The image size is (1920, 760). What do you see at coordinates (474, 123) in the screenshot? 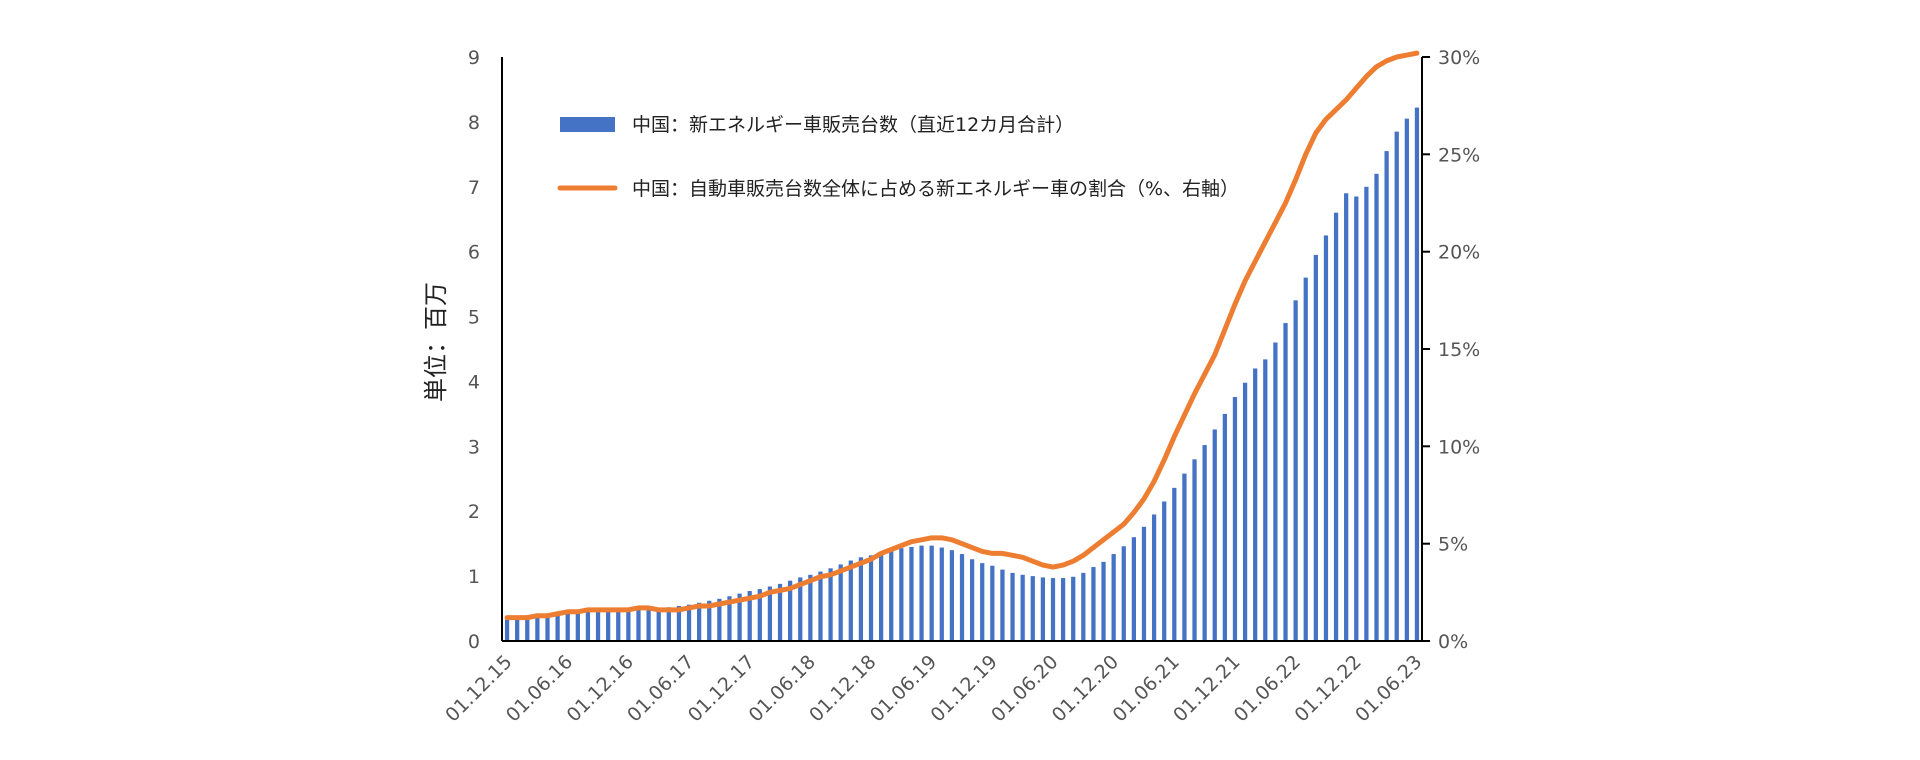
I see `y-tick-label: 8` at bounding box center [474, 123].